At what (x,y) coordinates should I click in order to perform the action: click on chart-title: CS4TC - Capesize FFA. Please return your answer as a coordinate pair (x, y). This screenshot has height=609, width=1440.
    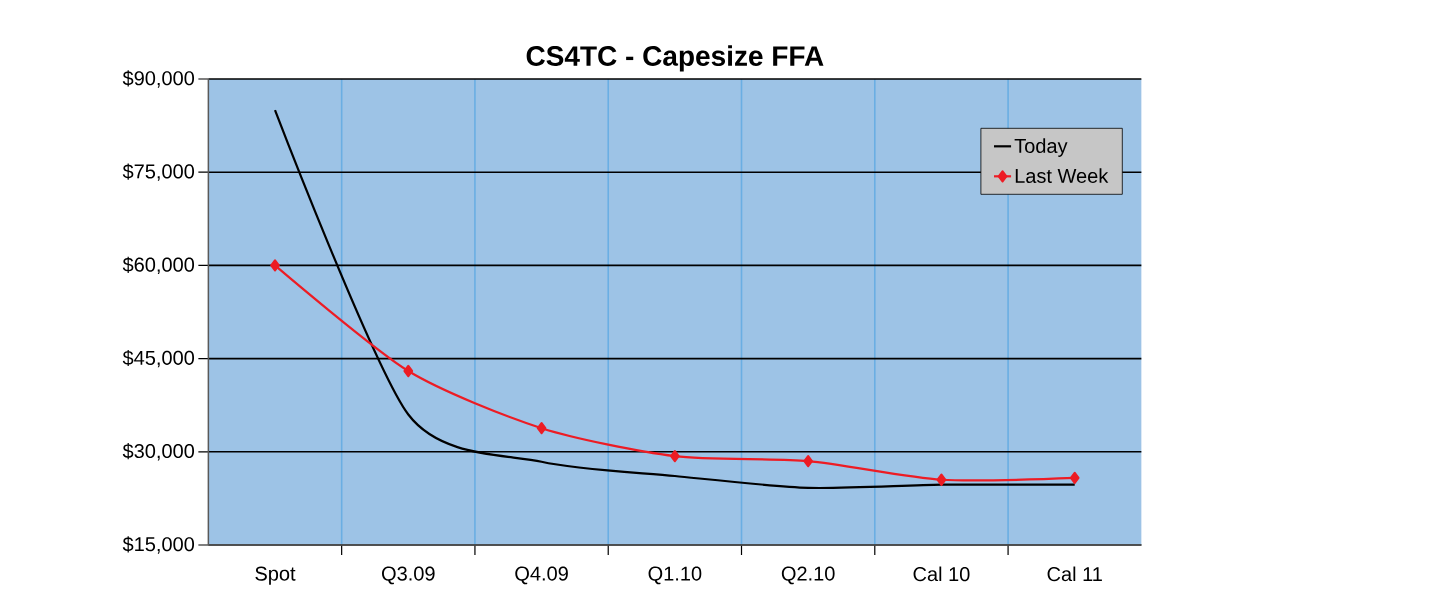
    Looking at the image, I should click on (675, 58).